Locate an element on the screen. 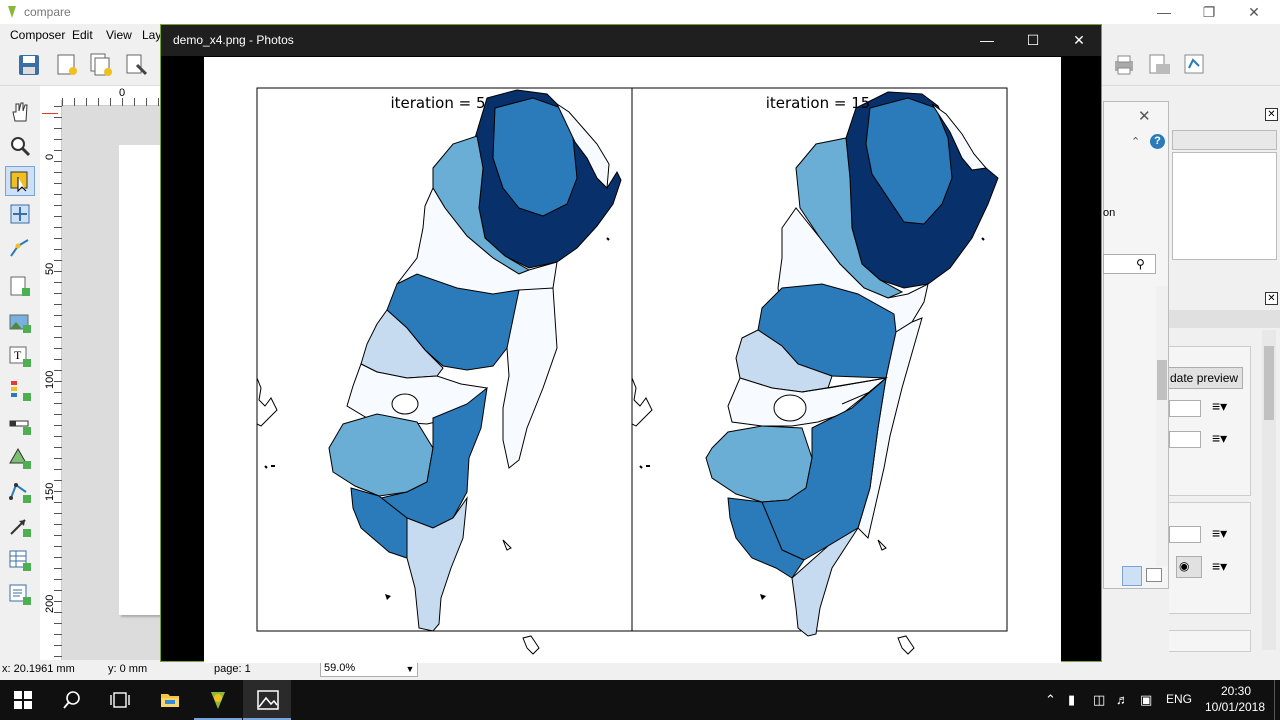 The image size is (1280, 720). bg-restore-button: ❐ is located at coordinates (1209, 12).